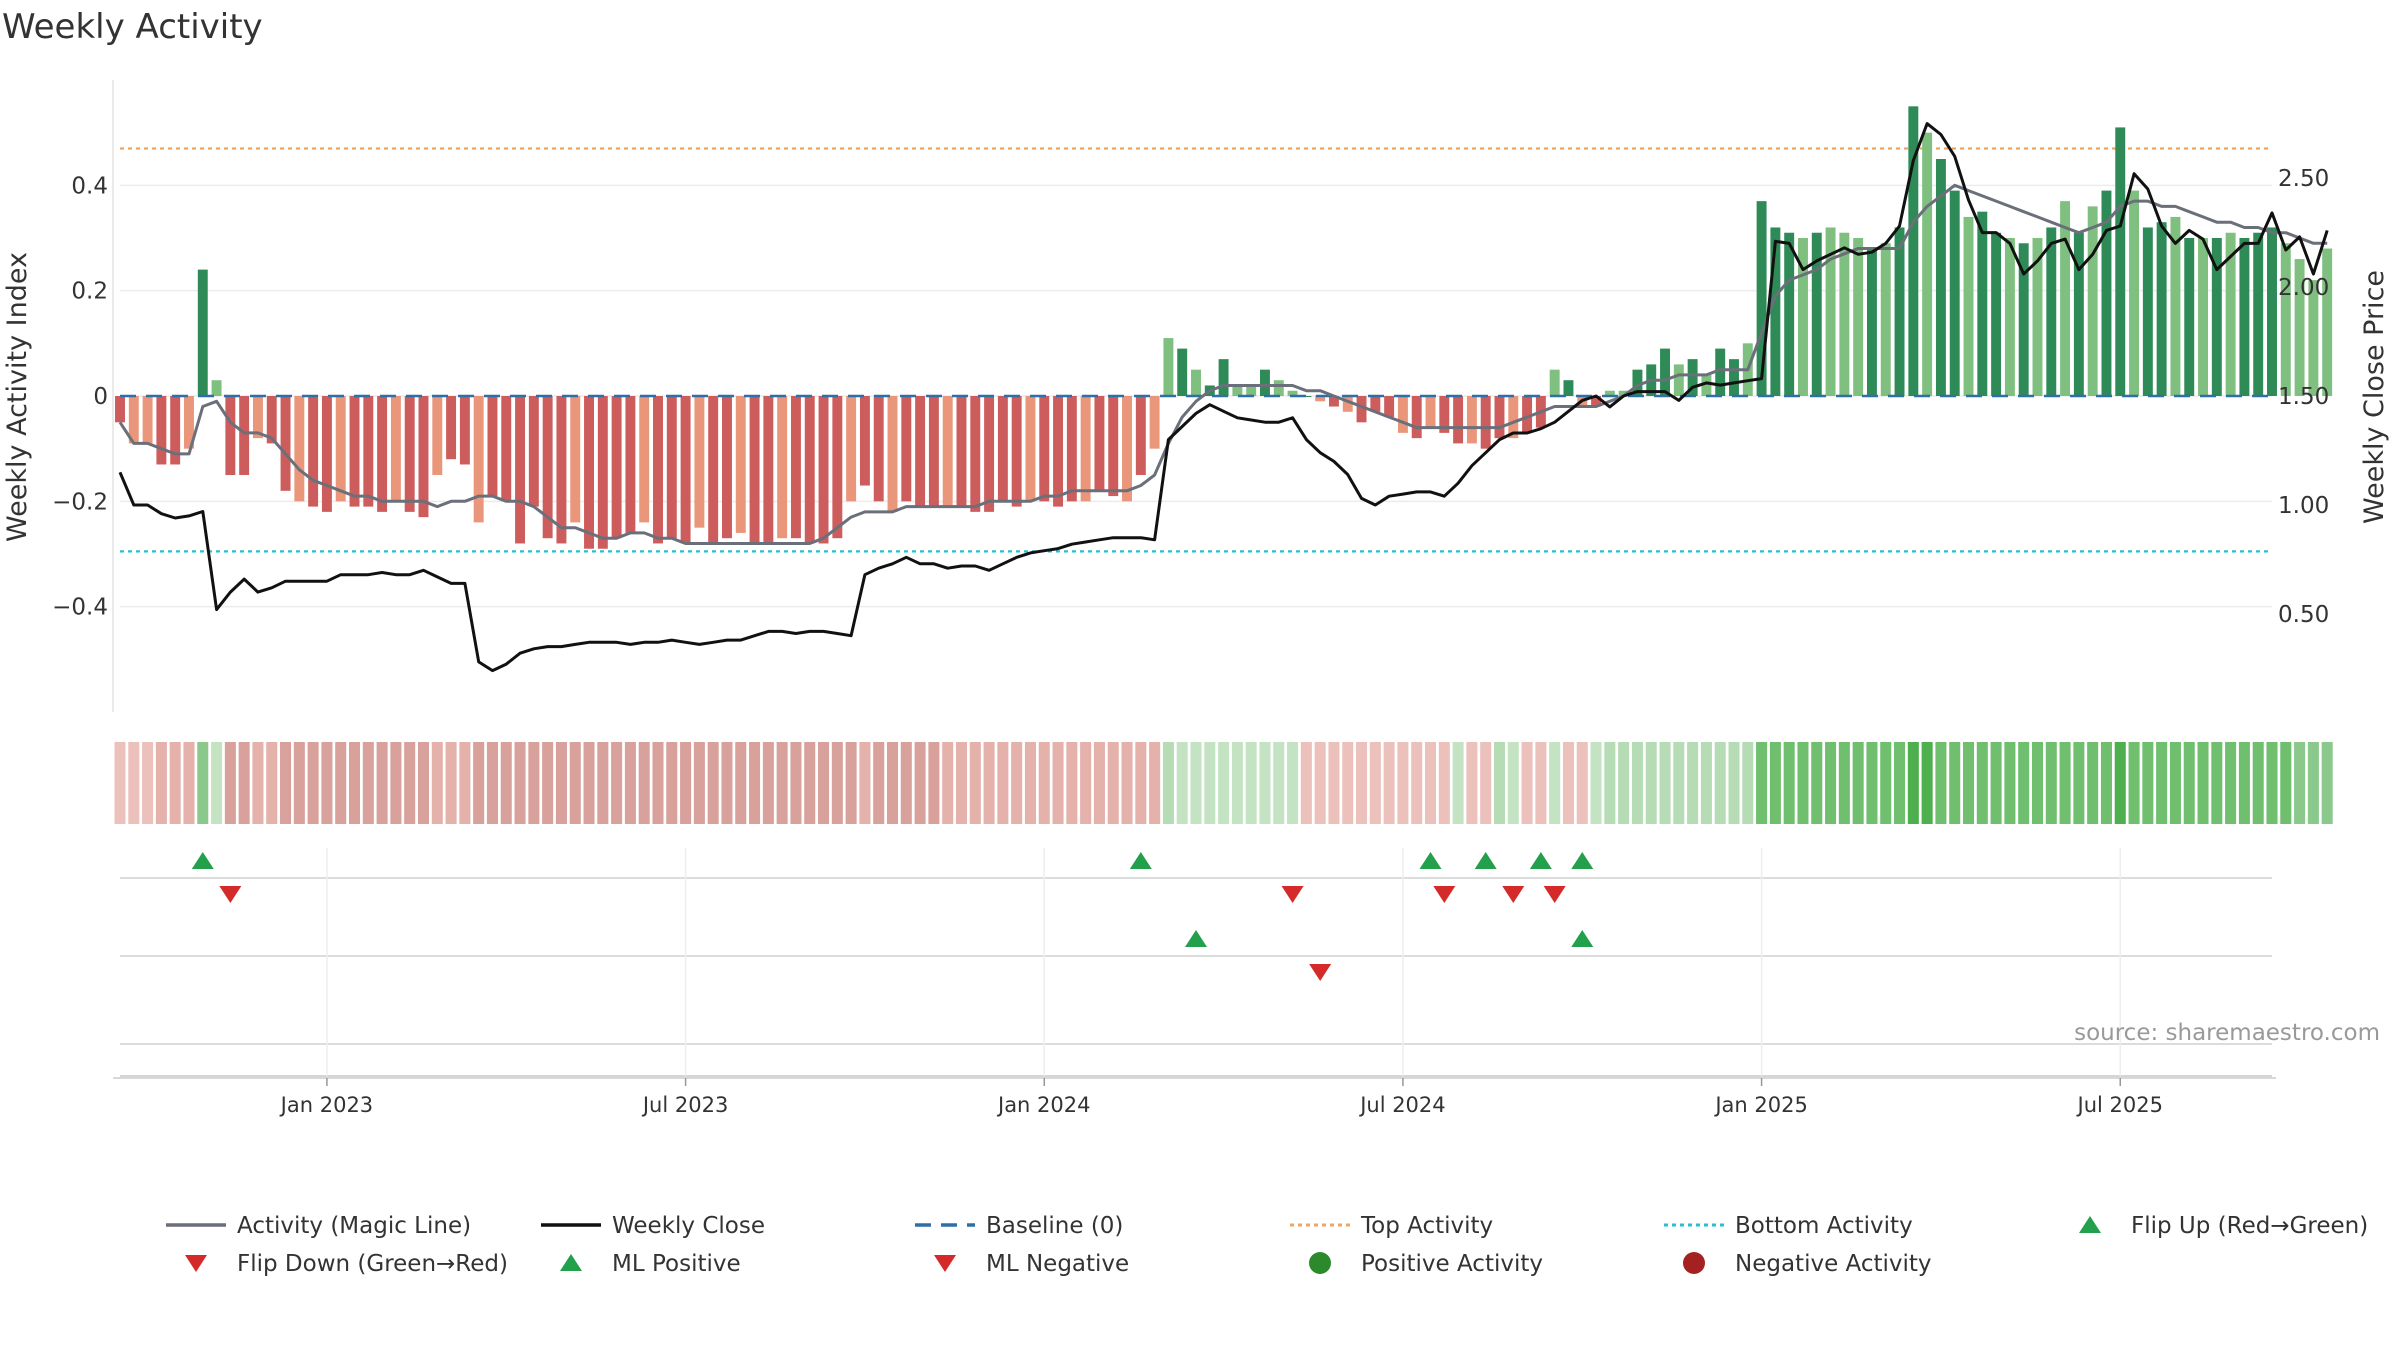 Image resolution: width=2400 pixels, height=1350 pixels. I want to click on legend-circle-icon, so click(1320, 1263).